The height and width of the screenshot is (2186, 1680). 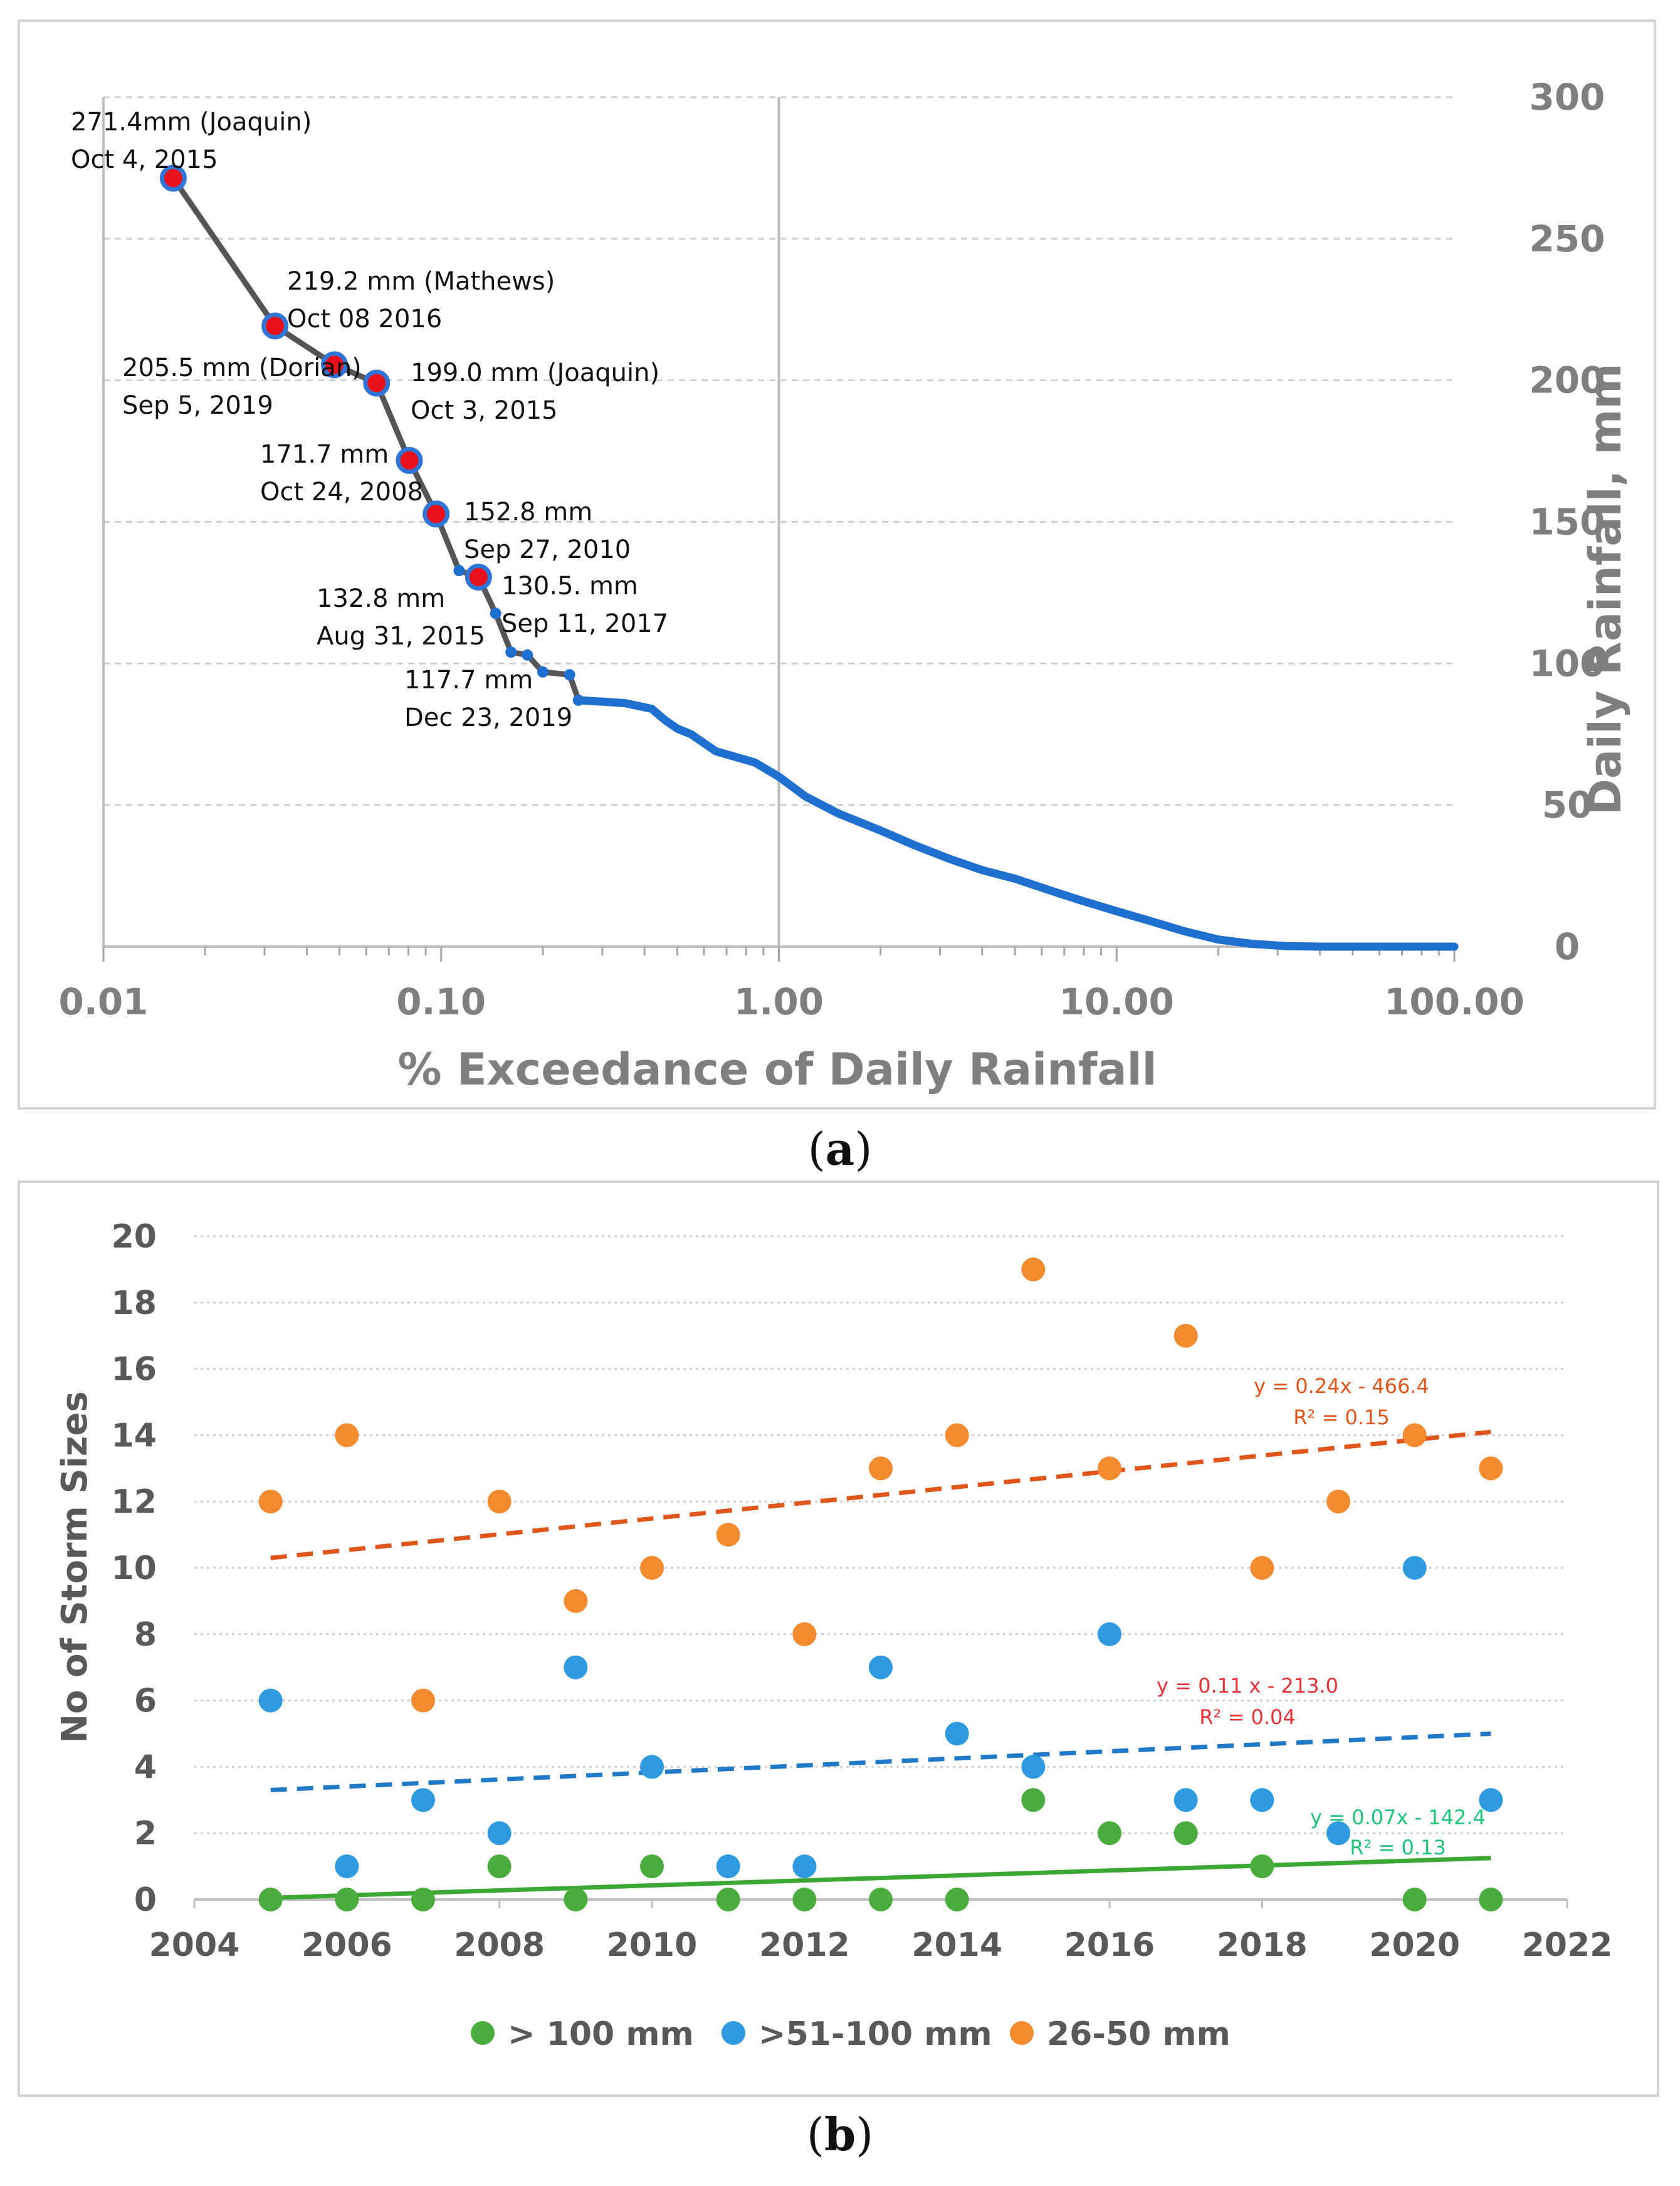 What do you see at coordinates (135, 1569) in the screenshot?
I see `panel-b-y-tick-label: 10` at bounding box center [135, 1569].